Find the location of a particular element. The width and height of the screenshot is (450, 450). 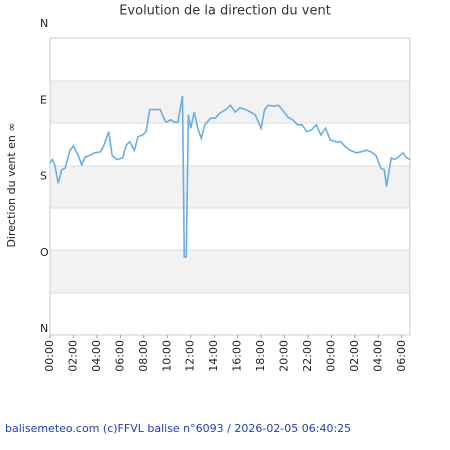

x-tick-label: 16:00 is located at coordinates (237, 356).